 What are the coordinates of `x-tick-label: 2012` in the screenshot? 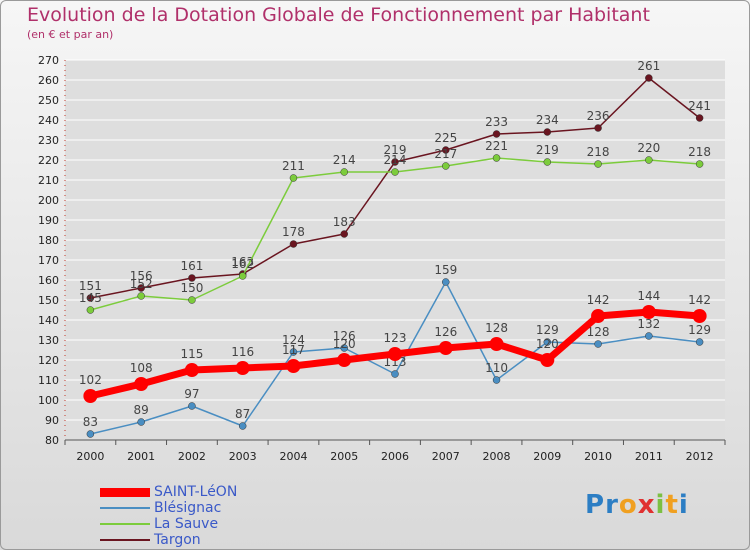 It's located at (700, 456).